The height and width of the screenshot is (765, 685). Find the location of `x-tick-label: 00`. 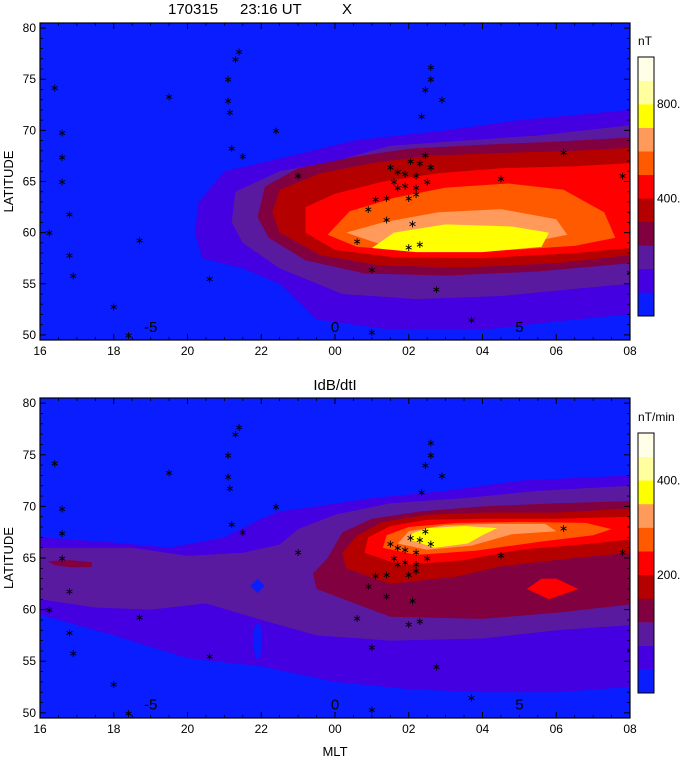

x-tick-label: 00 is located at coordinates (335, 351).